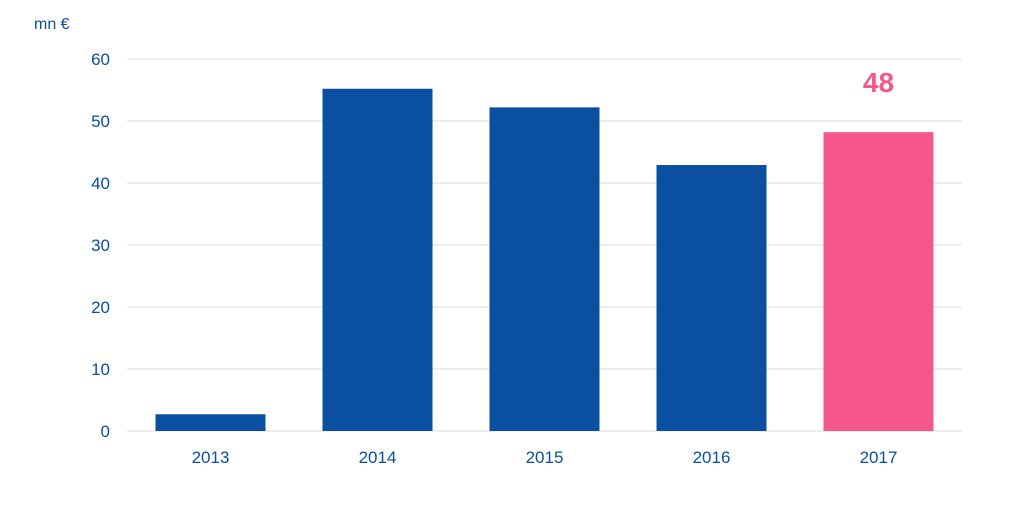 This screenshot has width=1024, height=527. Describe the element at coordinates (377, 259) in the screenshot. I see `bar-2014` at that location.